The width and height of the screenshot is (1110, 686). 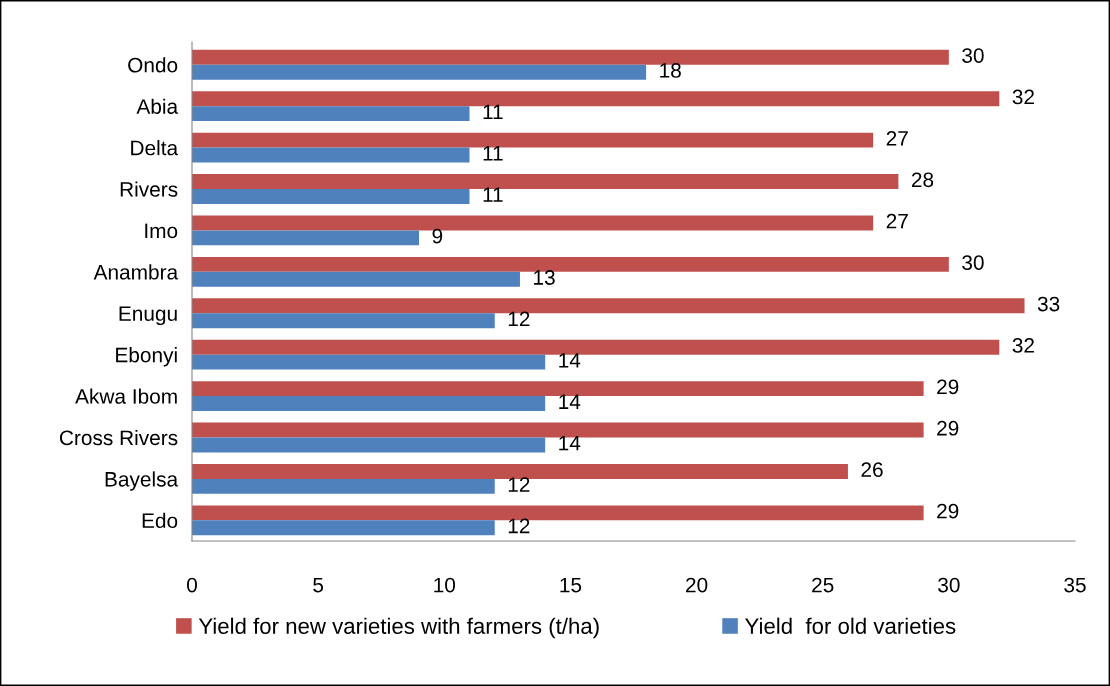 What do you see at coordinates (148, 316) in the screenshot?
I see `y-tick-label: Enugu` at bounding box center [148, 316].